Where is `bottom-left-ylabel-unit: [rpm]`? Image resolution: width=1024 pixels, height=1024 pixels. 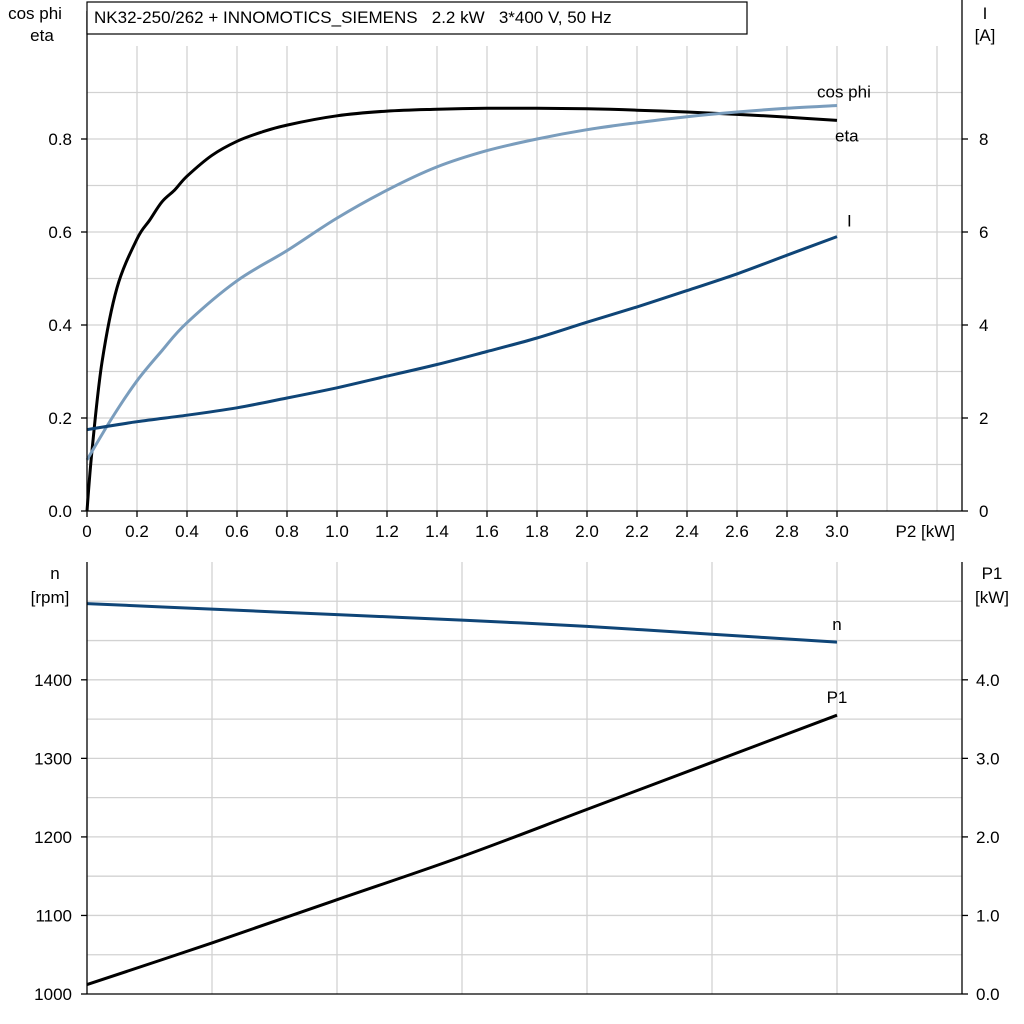
bottom-left-ylabel-unit: [rpm] is located at coordinates (50, 597).